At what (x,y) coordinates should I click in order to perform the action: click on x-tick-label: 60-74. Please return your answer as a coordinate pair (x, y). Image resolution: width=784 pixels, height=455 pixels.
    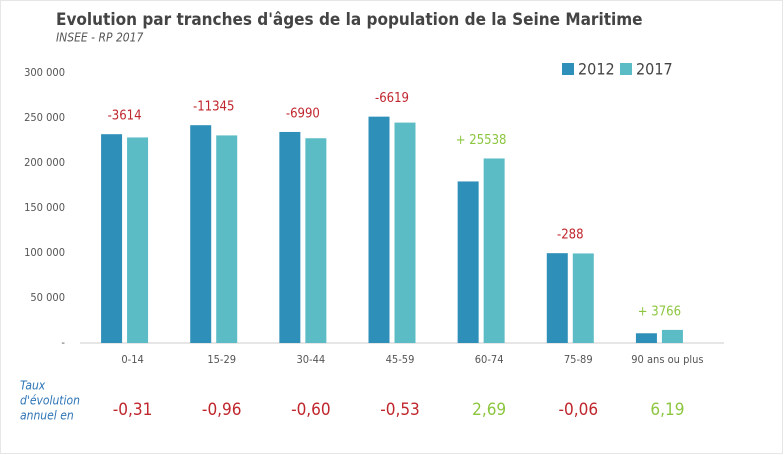
    Looking at the image, I should click on (489, 359).